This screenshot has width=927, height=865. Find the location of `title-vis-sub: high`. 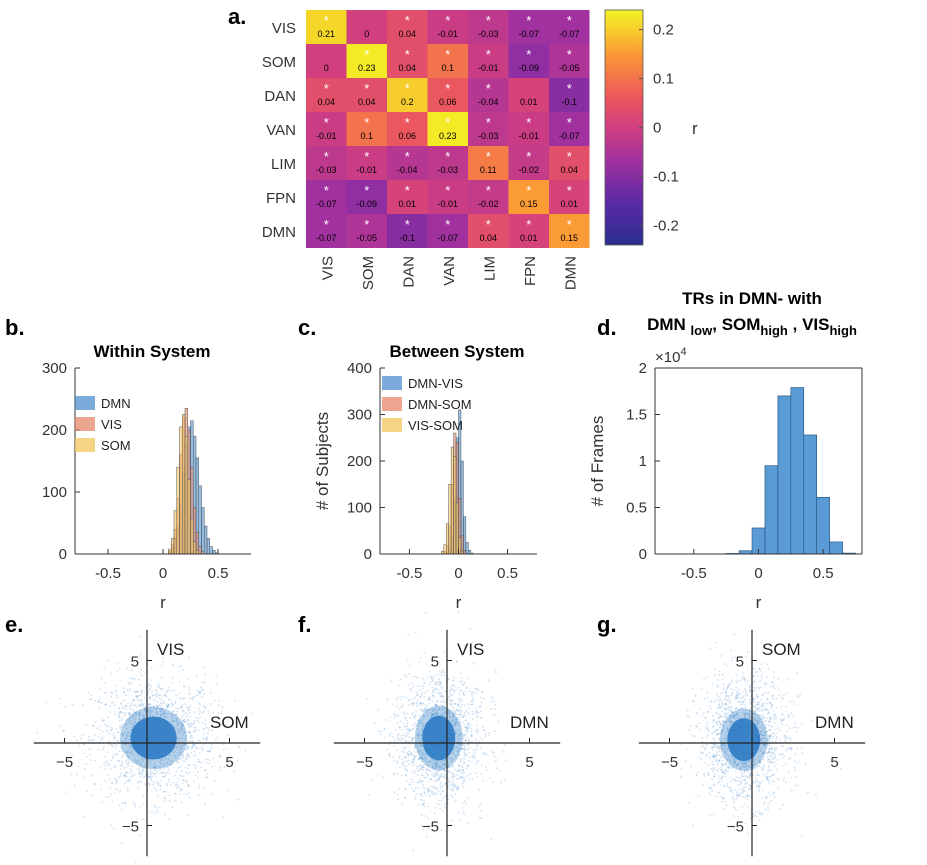

title-vis-sub: high is located at coordinates (842, 330).